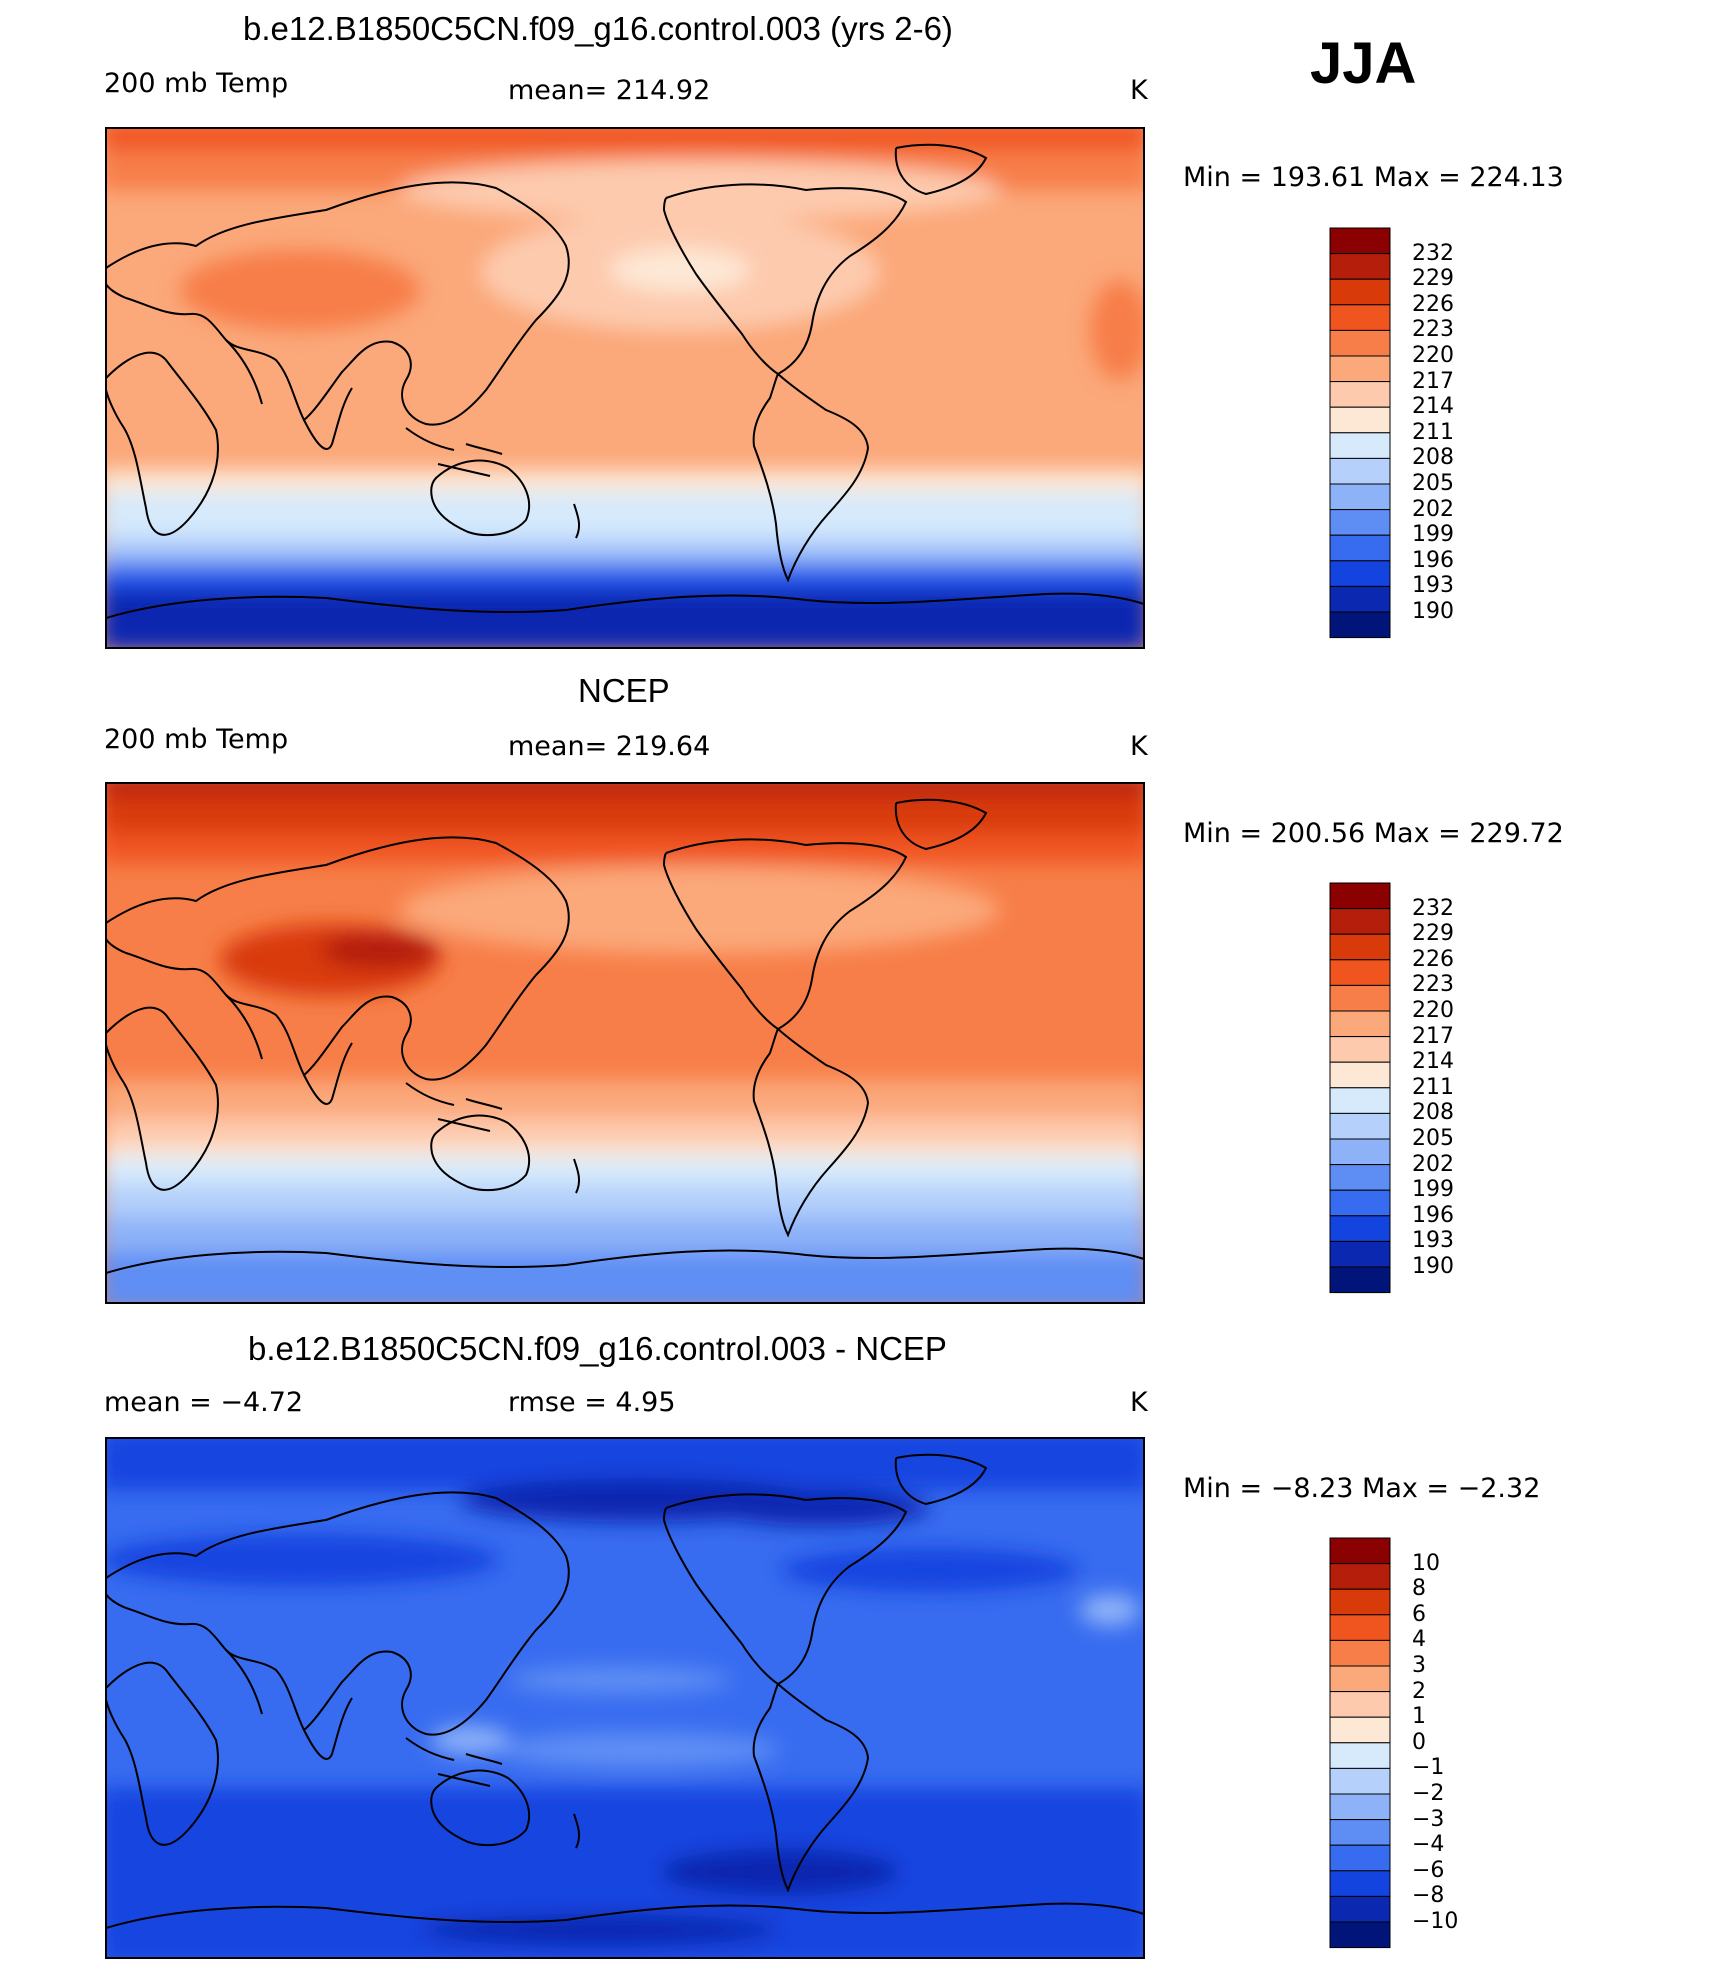  What do you see at coordinates (1435, 1921) in the screenshot?
I see `colorbar-3-label: −10` at bounding box center [1435, 1921].